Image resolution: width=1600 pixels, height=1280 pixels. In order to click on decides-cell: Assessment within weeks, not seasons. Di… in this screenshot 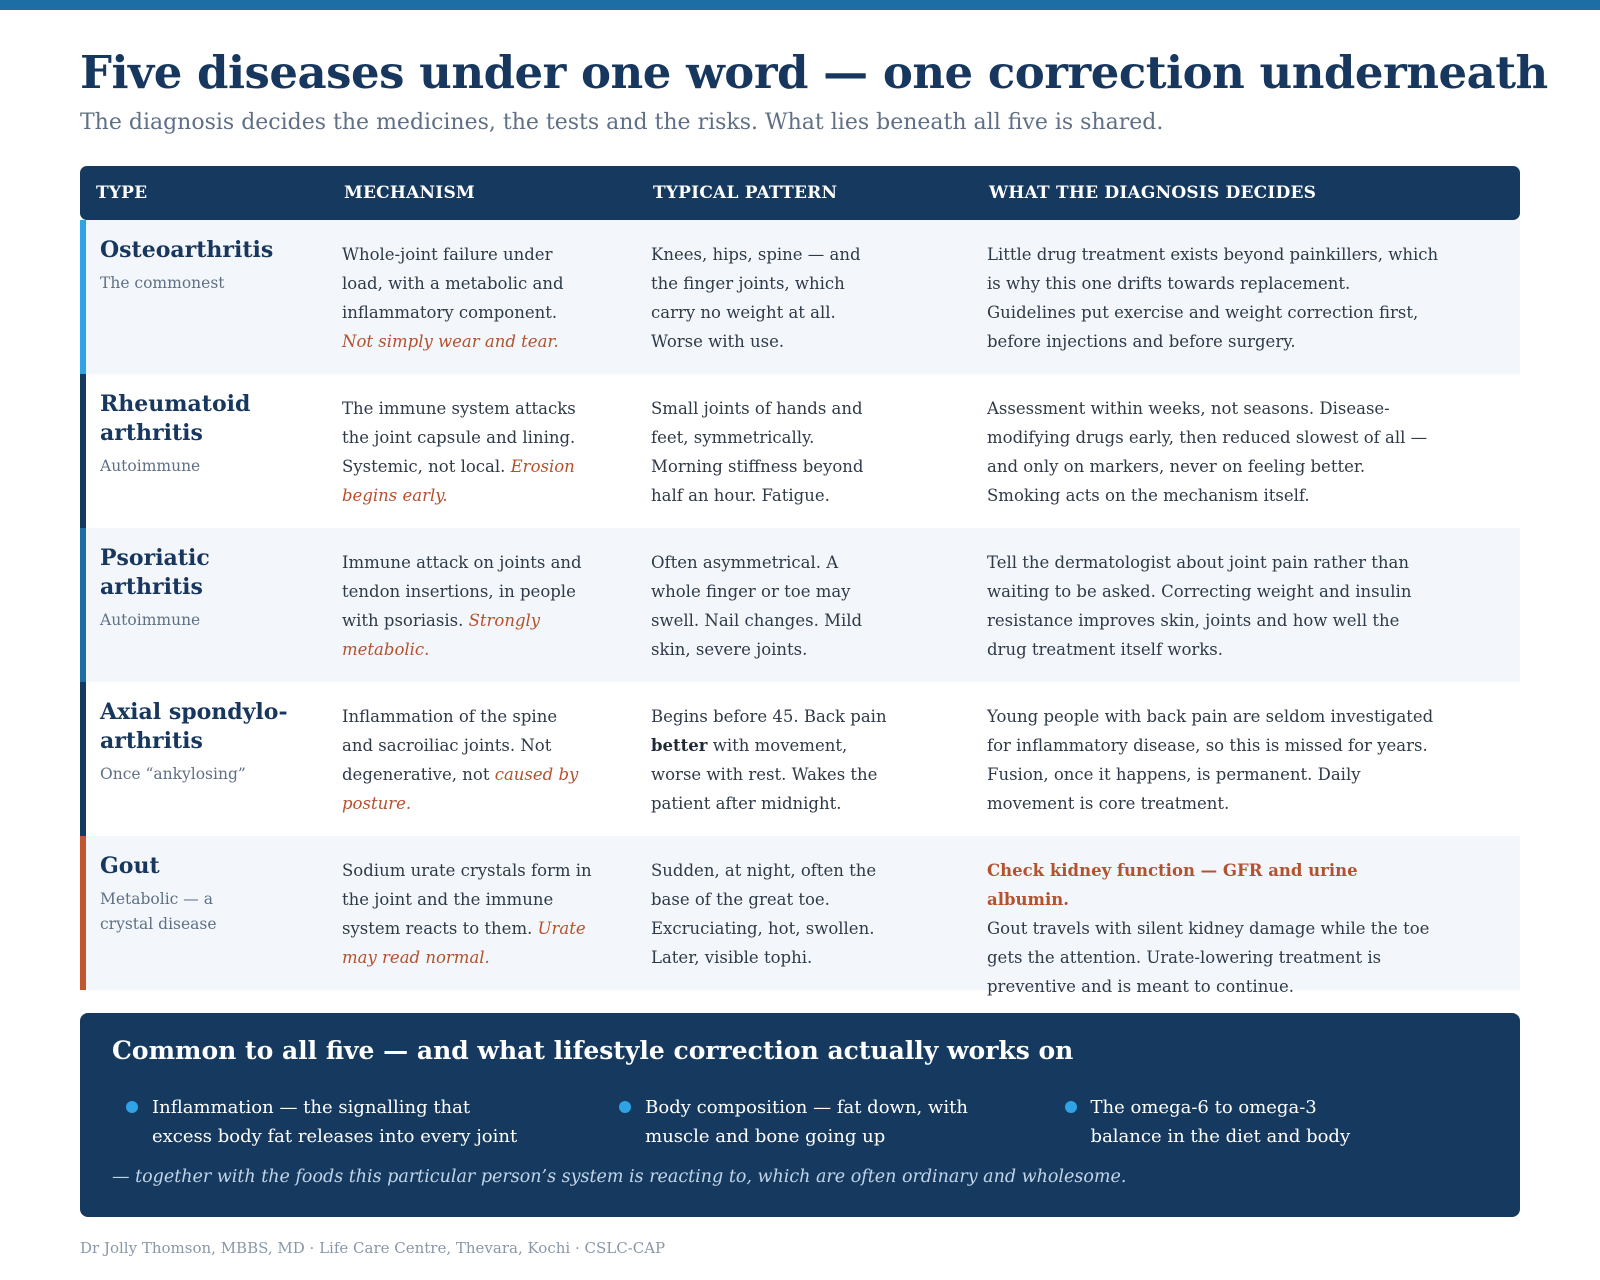, I will do `click(1246, 451)`.